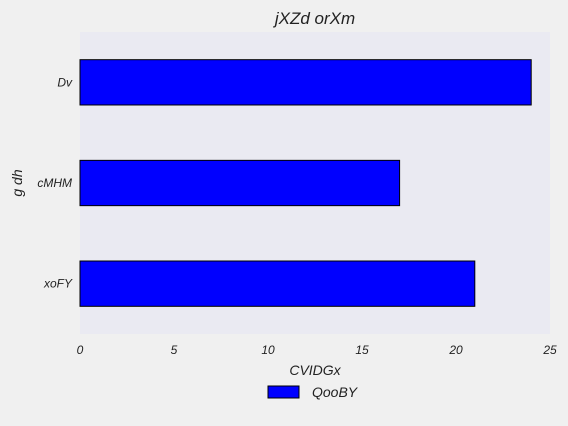 This screenshot has height=426, width=568. I want to click on x-tick-label: 10, so click(268, 350).